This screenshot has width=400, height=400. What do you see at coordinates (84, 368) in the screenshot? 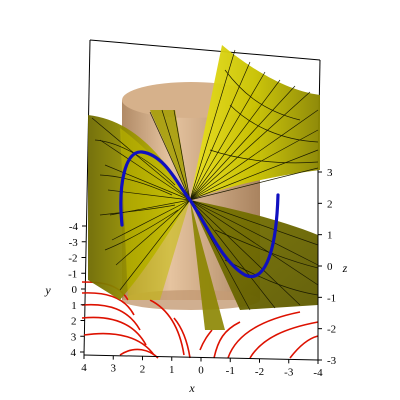
I see `x-axis-tick-label: 4` at bounding box center [84, 368].